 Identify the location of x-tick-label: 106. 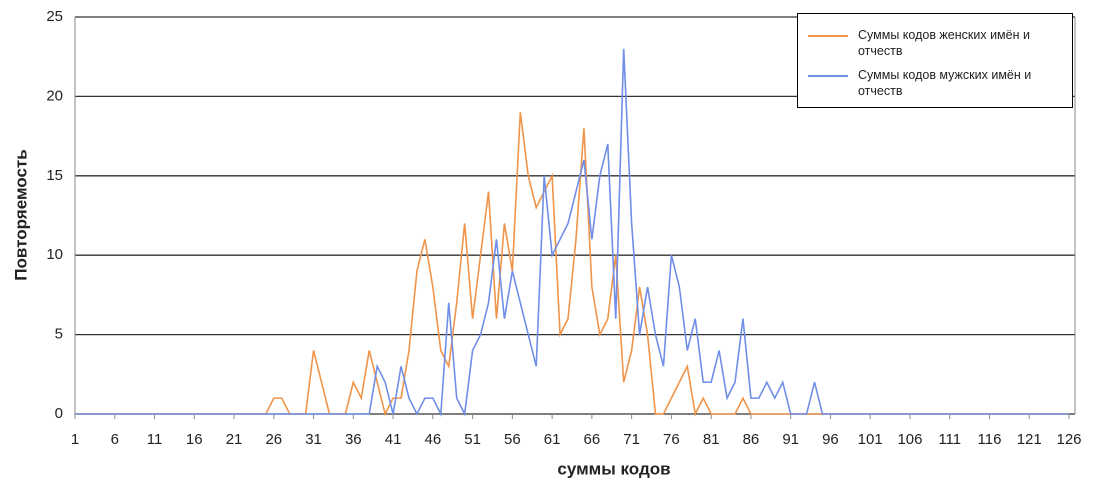
(909, 439).